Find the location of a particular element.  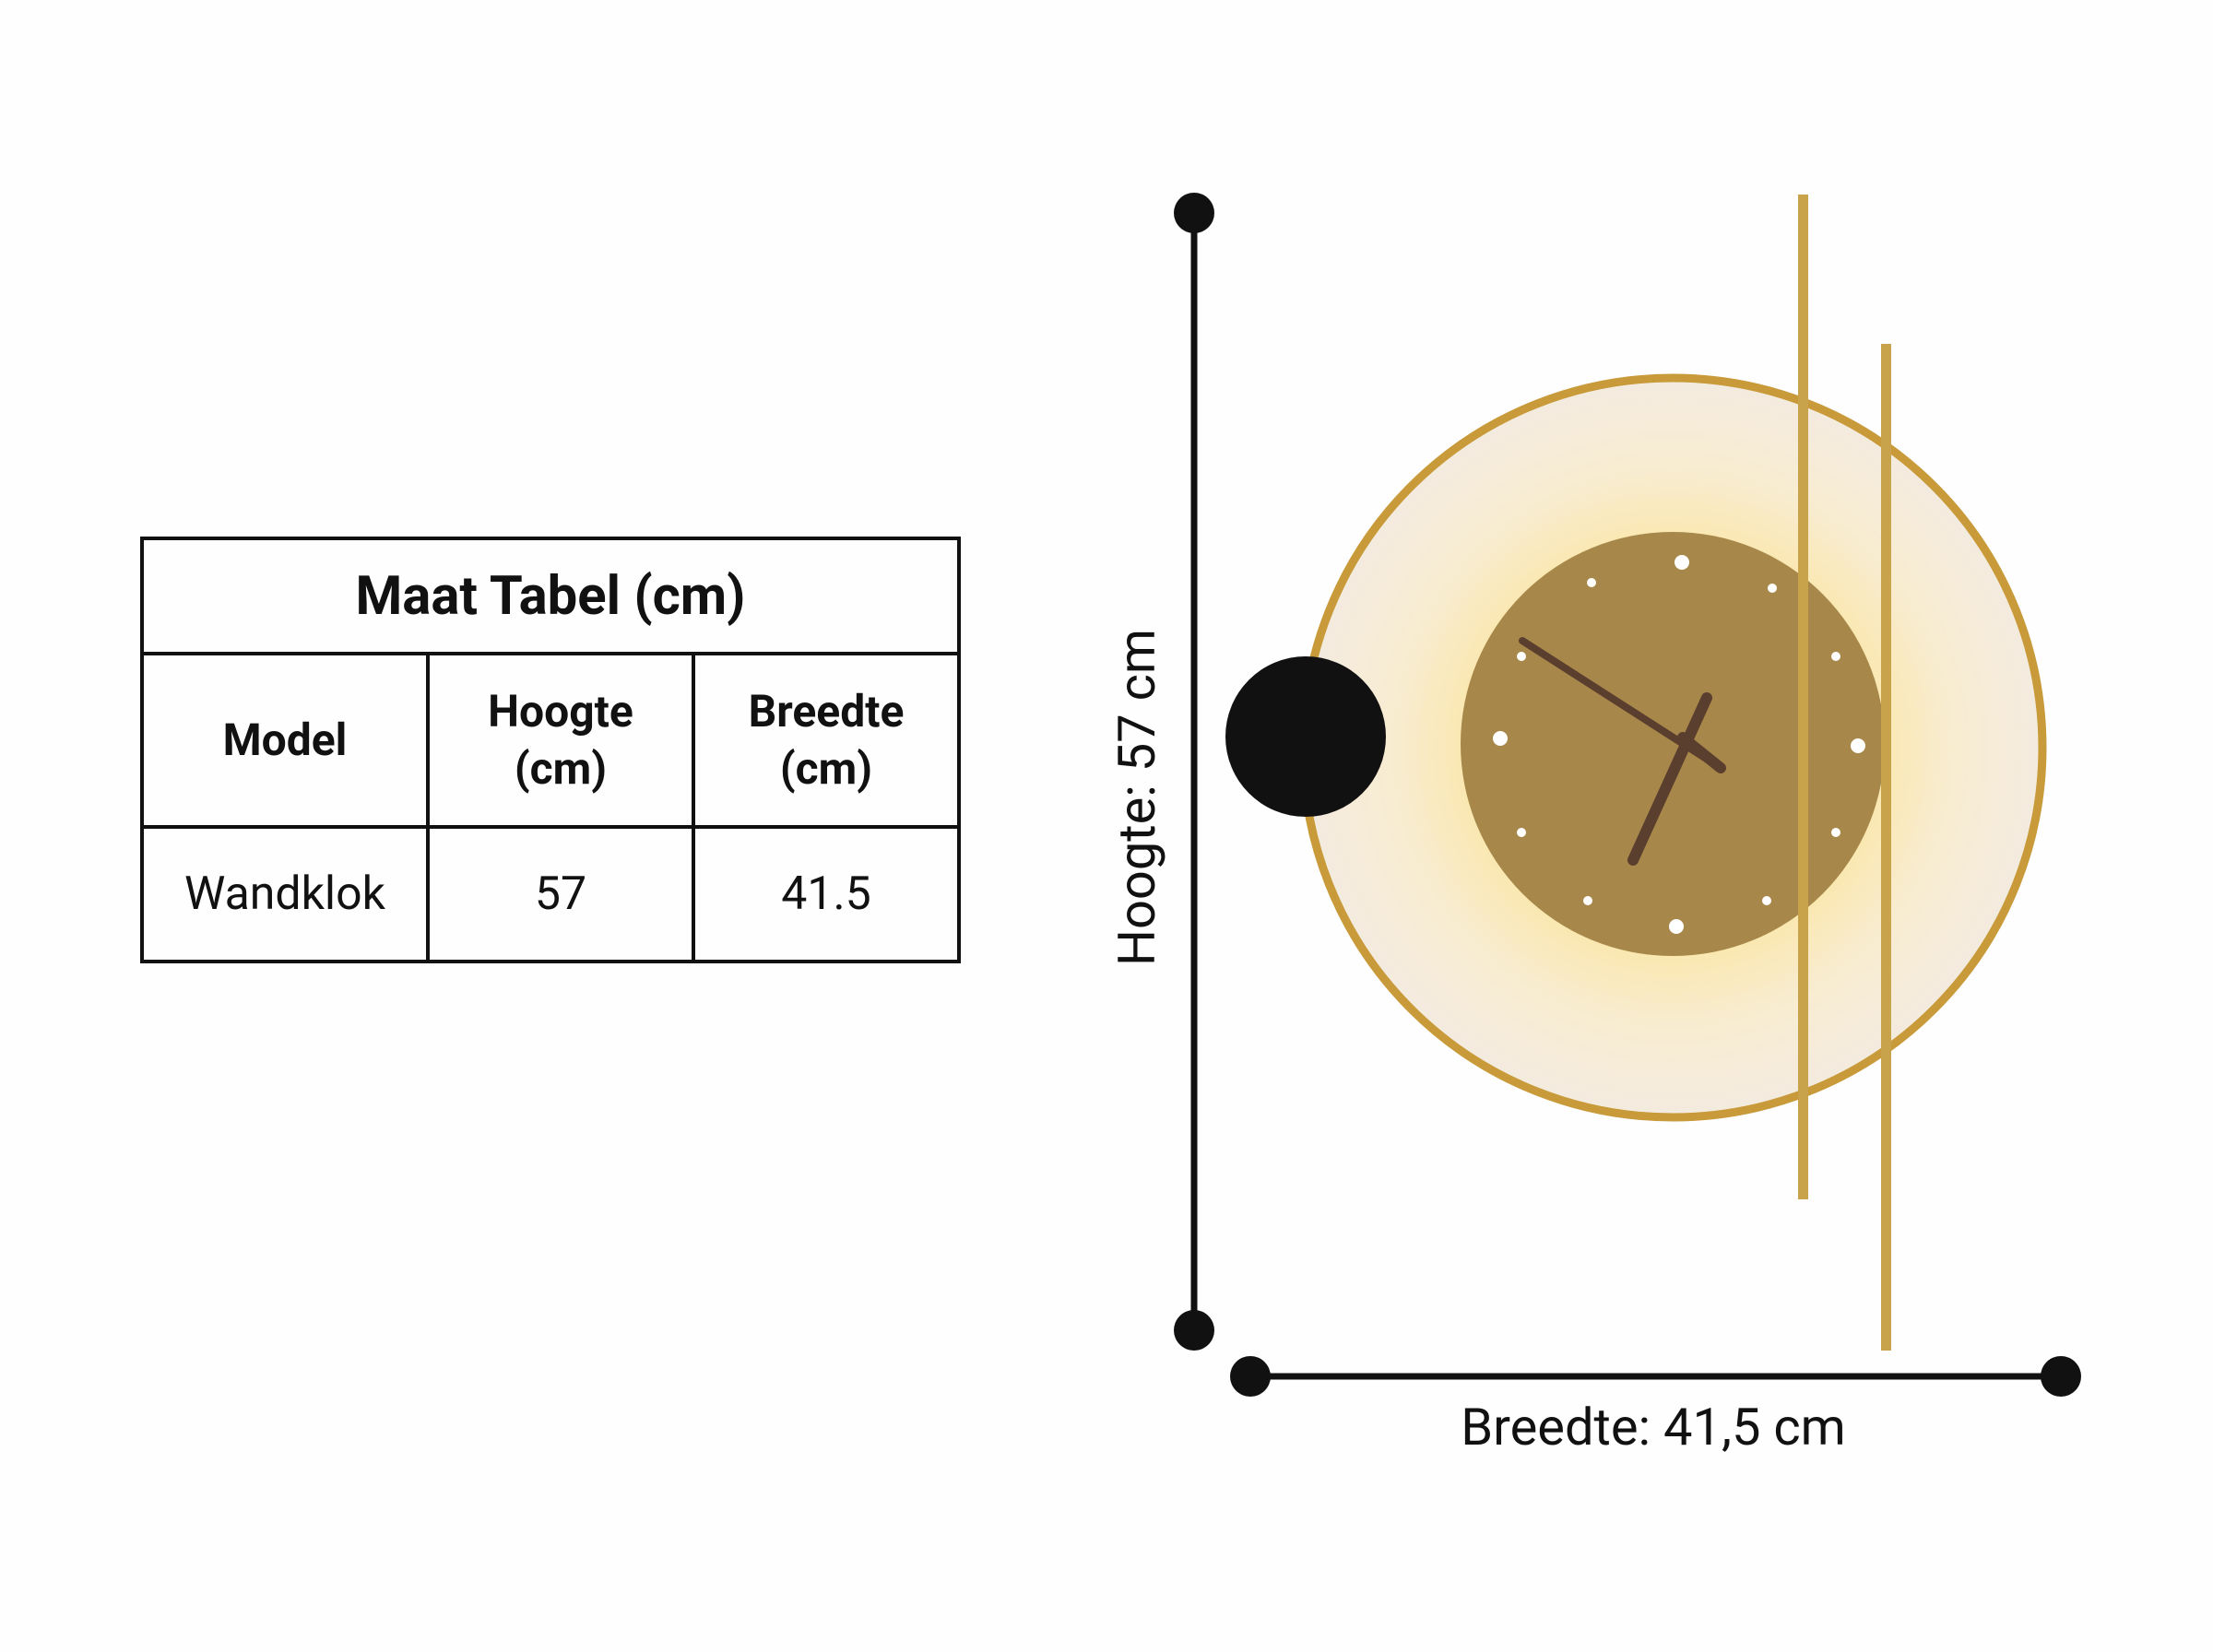

cell: 57 is located at coordinates (560, 894).